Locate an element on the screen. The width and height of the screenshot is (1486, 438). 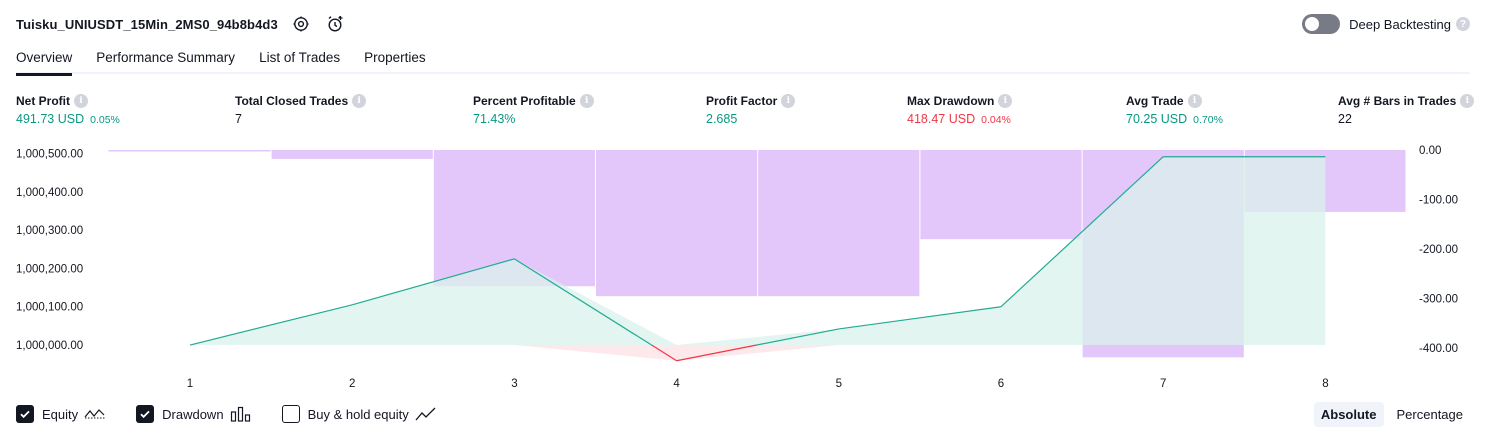
strategy-name: Tuisku_UNIUSDT_15Min_2MS0_94b8b4d3 is located at coordinates (147, 24).